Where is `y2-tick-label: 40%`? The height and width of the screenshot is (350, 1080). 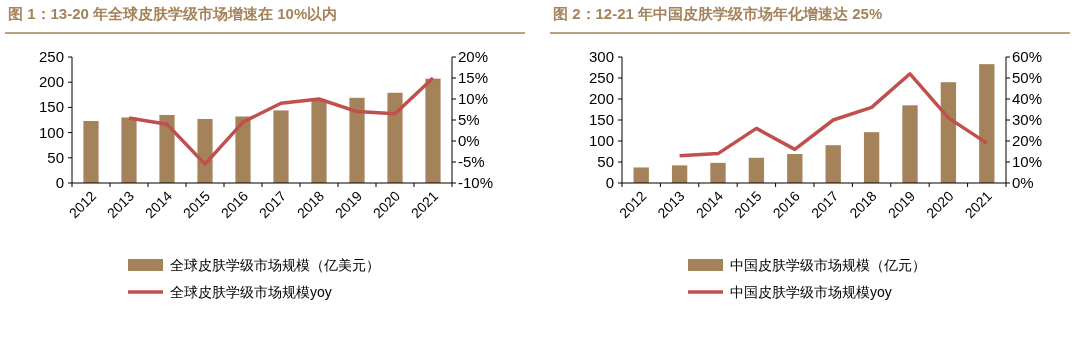
y2-tick-label: 40% is located at coordinates (1027, 98).